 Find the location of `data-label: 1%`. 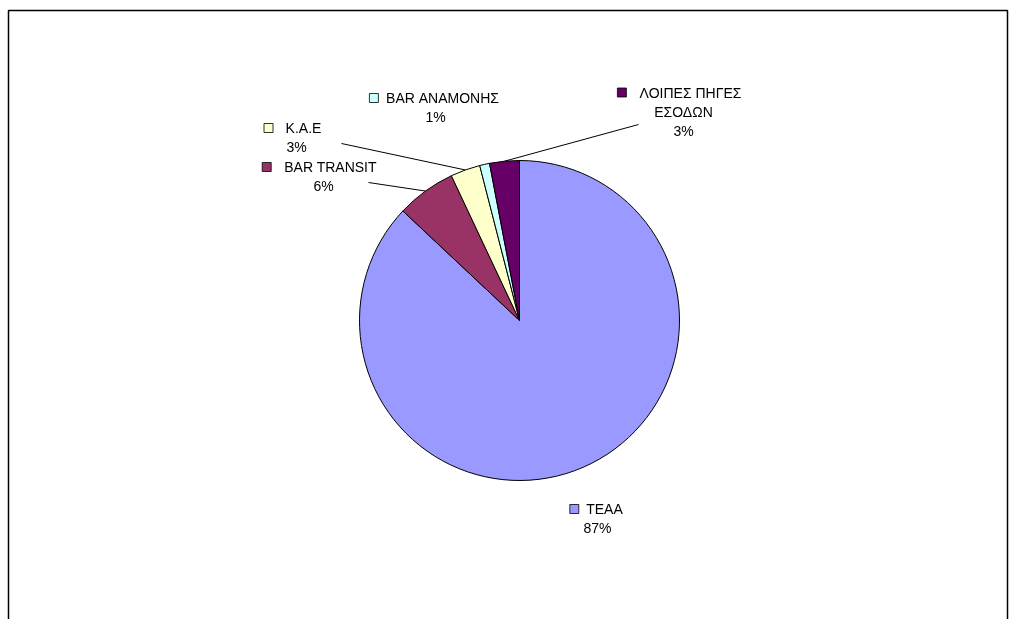

data-label: 1% is located at coordinates (435, 117).